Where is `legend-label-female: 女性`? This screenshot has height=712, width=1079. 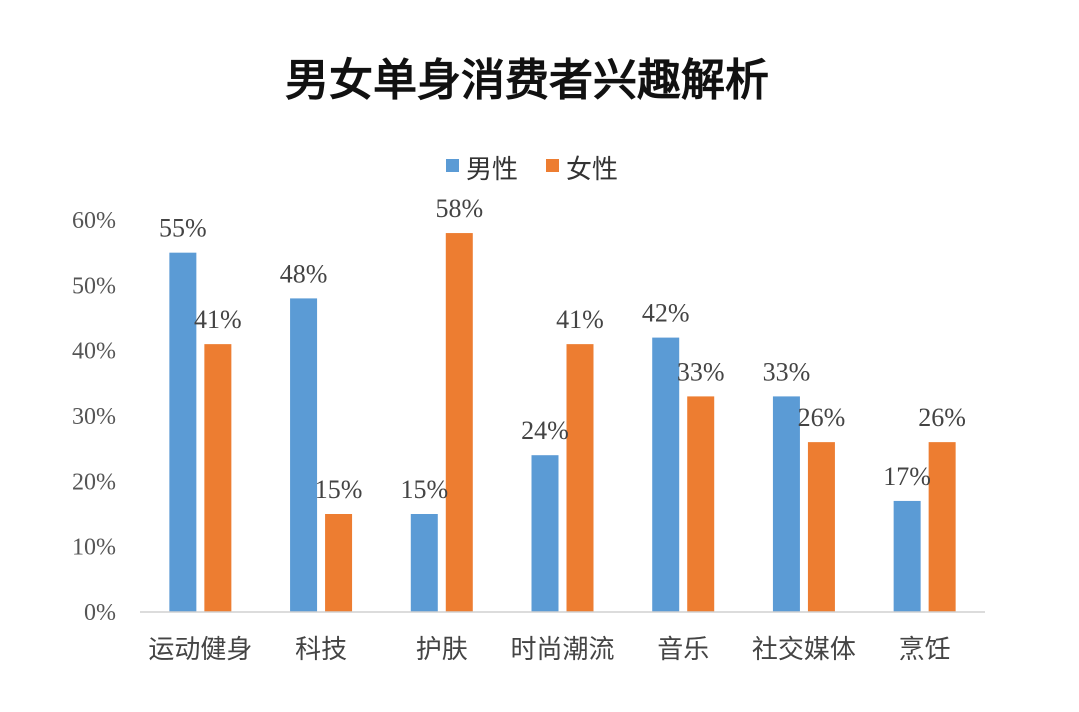 legend-label-female: 女性 is located at coordinates (592, 170).